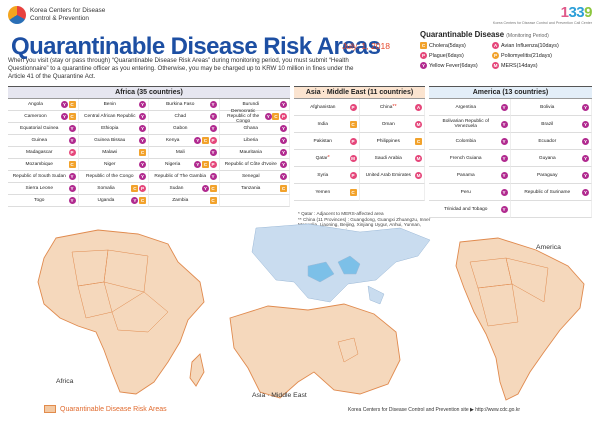 The height and width of the screenshot is (426, 600). I want to click on country-cell, so click(254, 201).